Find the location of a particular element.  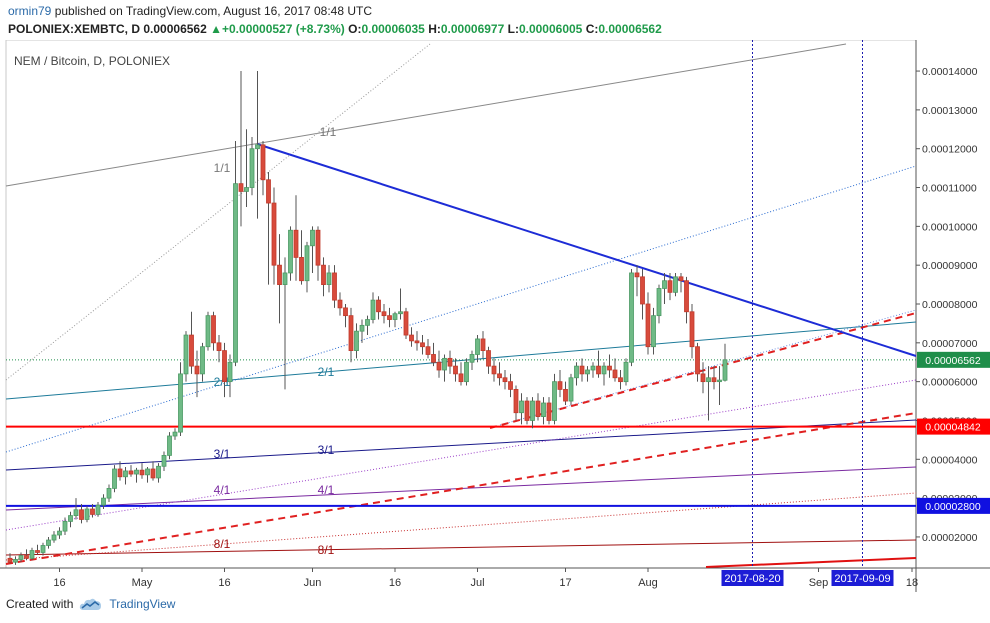

open-value: 0.00006035 is located at coordinates (393, 29).